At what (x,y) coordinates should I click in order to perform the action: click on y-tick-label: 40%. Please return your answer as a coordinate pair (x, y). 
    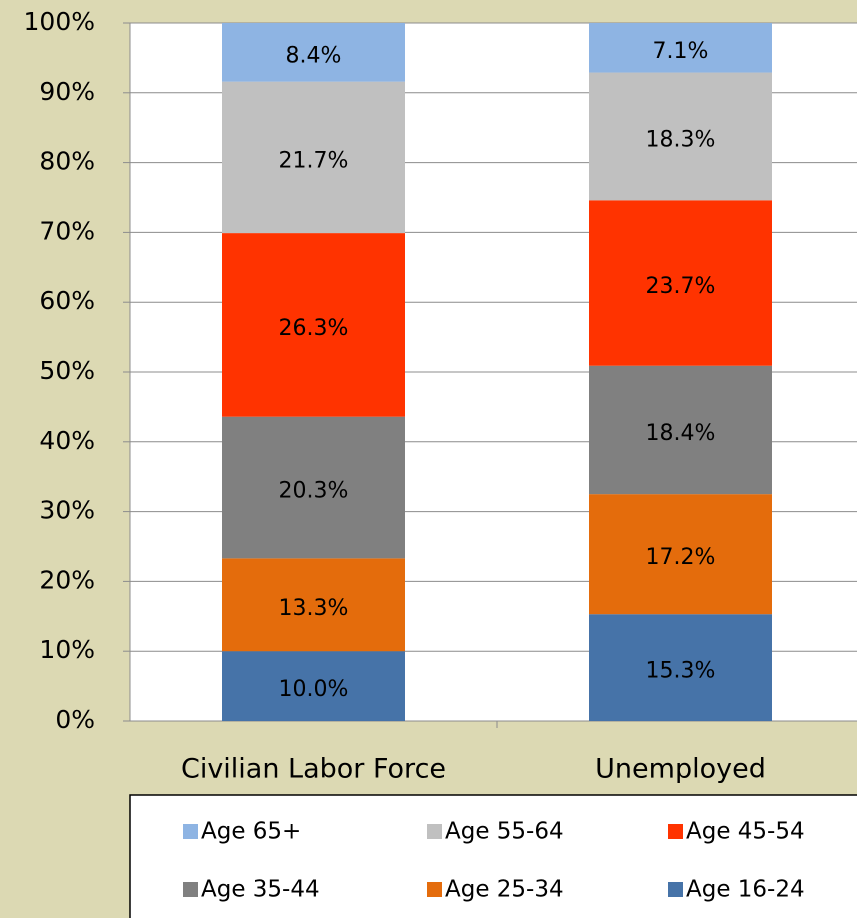
    Looking at the image, I should click on (67, 440).